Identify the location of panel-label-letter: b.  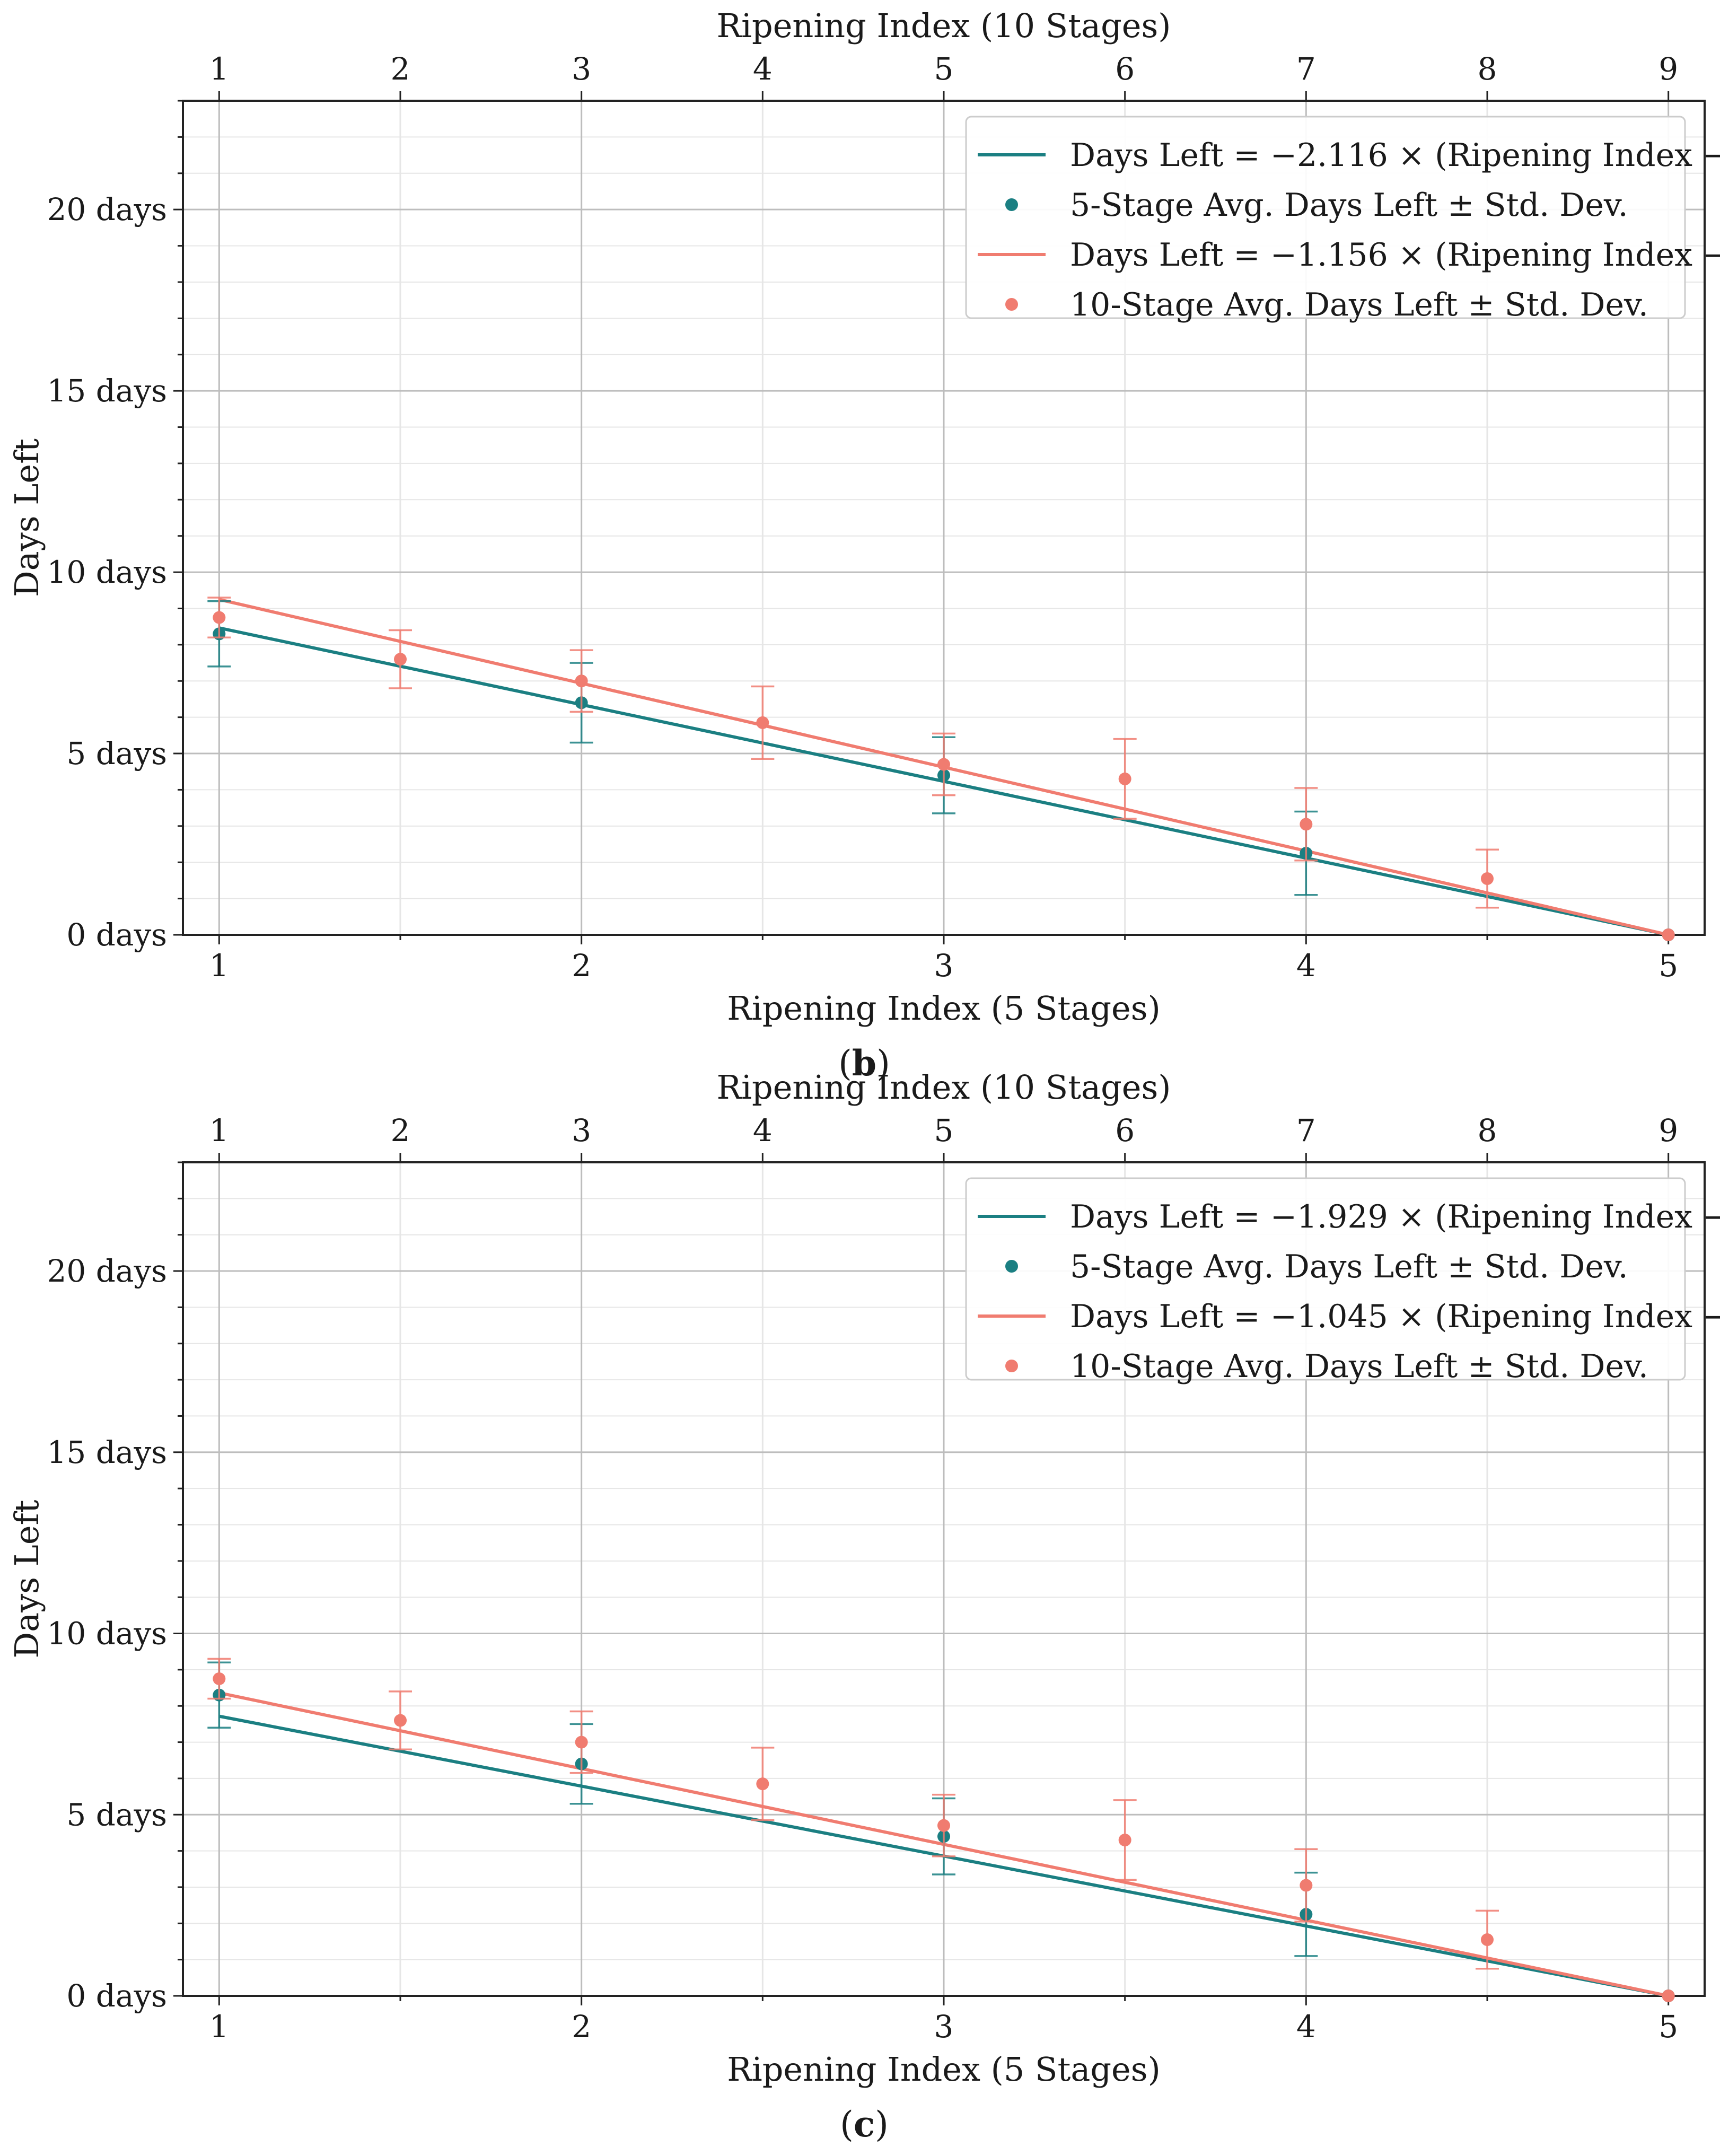
(864, 1063).